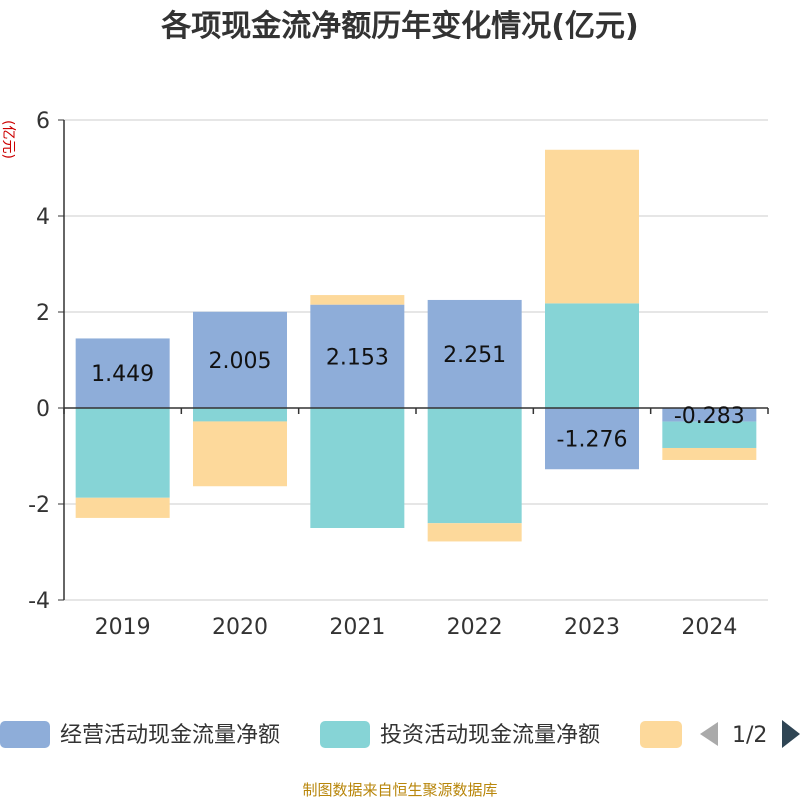 This screenshot has height=800, width=800. I want to click on bar-series1-2021, so click(357, 468).